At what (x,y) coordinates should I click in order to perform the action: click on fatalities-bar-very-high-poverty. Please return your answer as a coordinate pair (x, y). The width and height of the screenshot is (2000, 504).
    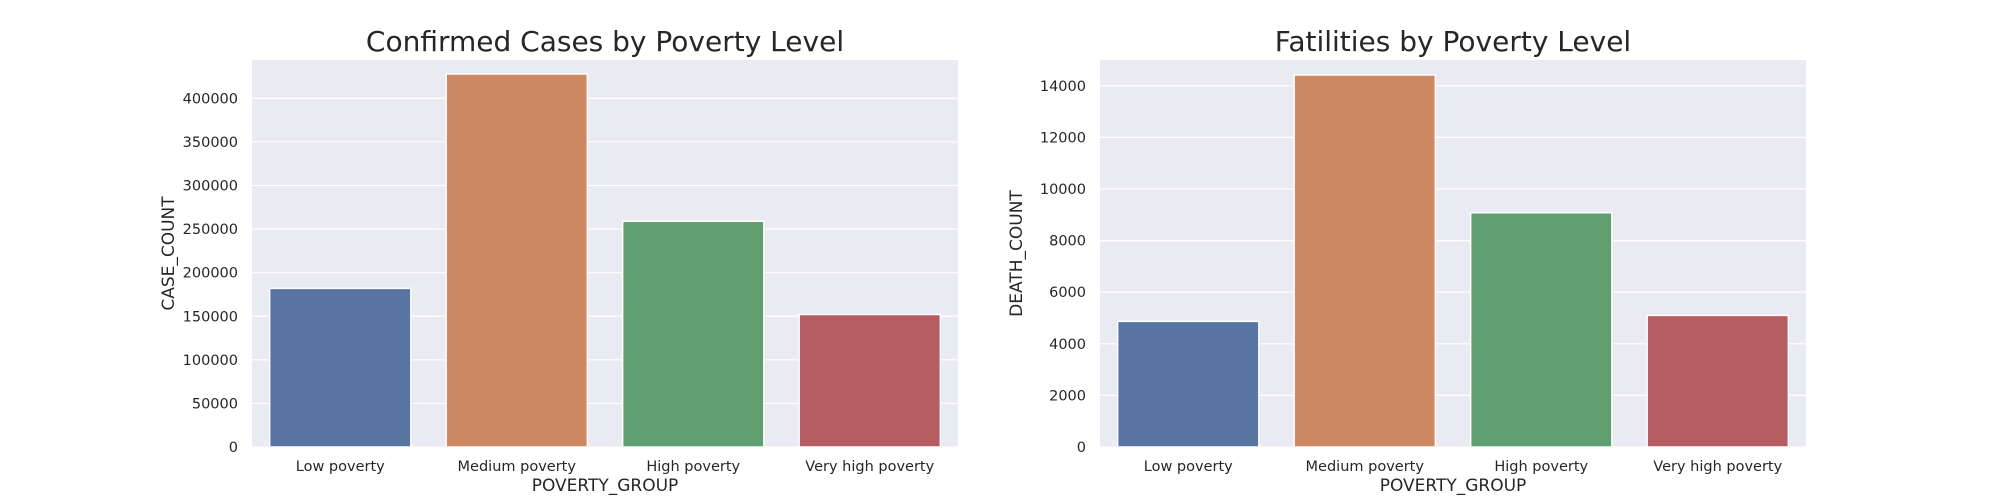
    Looking at the image, I should click on (1718, 381).